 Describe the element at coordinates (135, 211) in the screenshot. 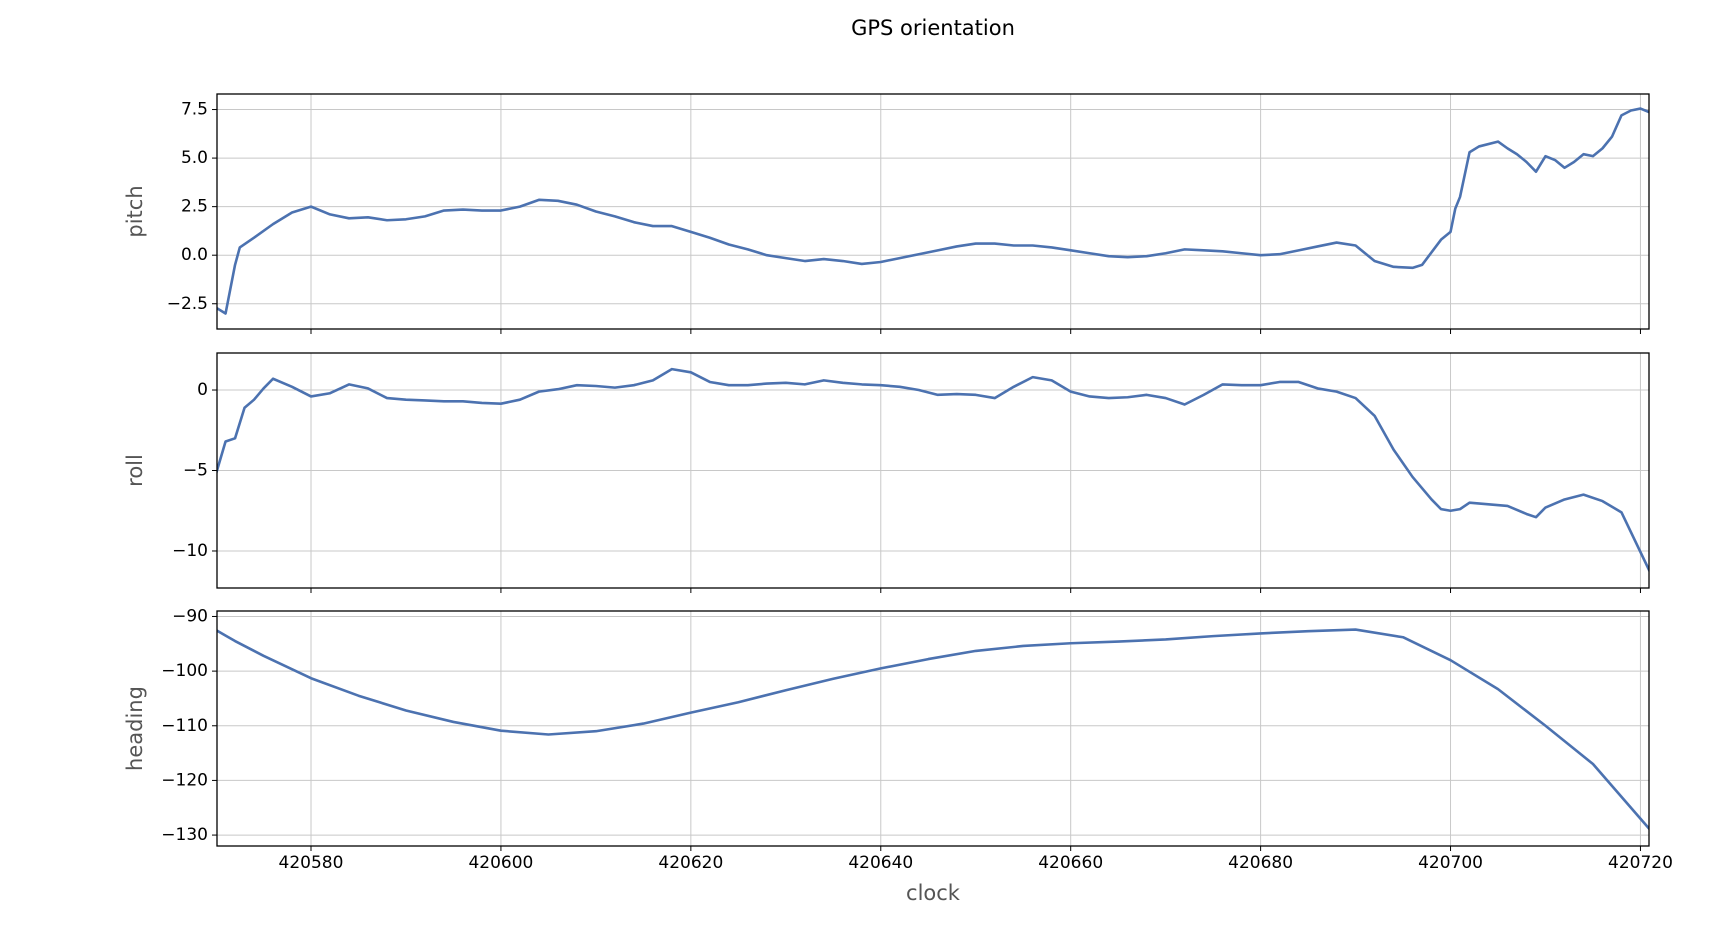

I see `y-axis-label: pitch` at that location.